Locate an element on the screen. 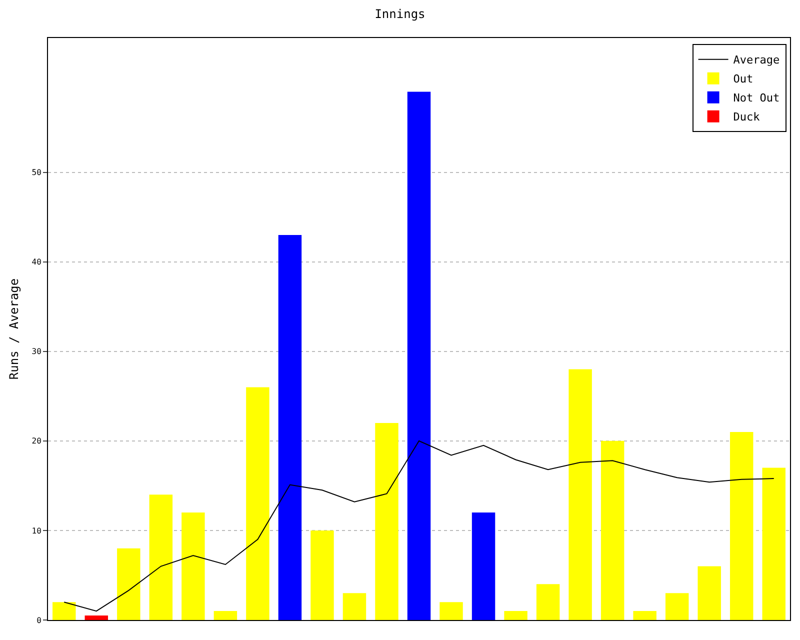  y-tick-label: 10 is located at coordinates (37, 531).